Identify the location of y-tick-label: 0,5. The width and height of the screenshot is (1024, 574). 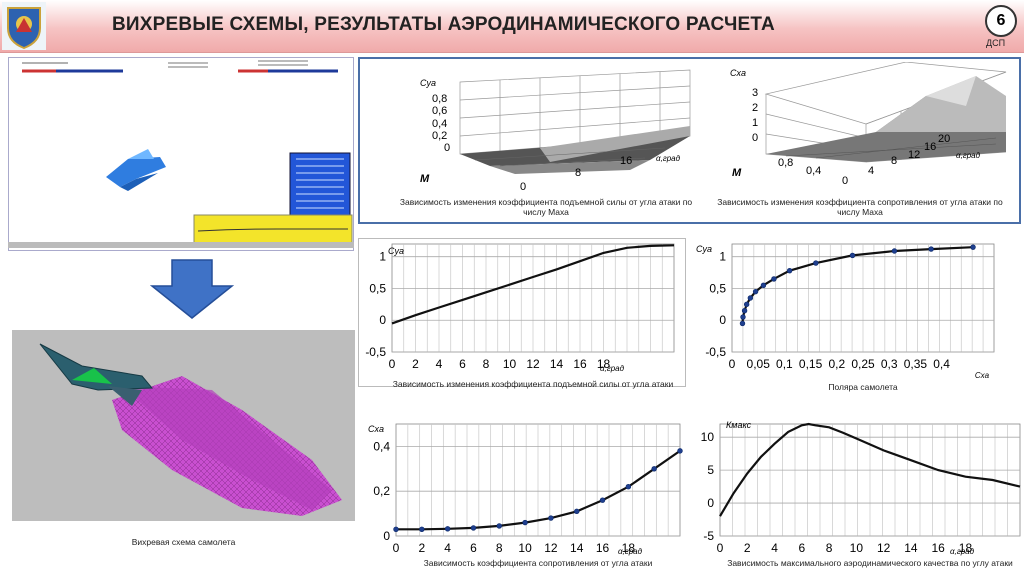
(377, 288).